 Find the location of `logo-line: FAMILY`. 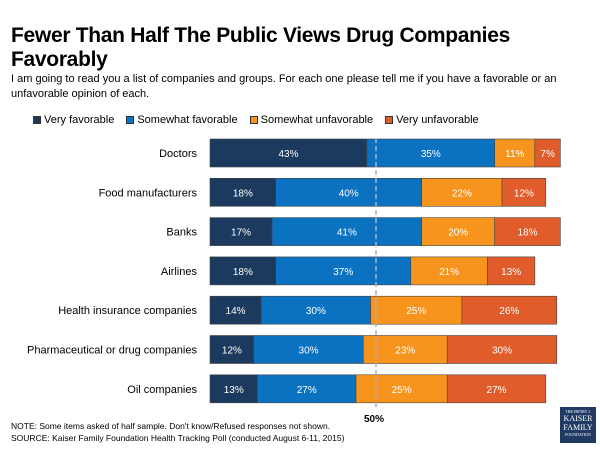

logo-line: FAMILY is located at coordinates (578, 427).